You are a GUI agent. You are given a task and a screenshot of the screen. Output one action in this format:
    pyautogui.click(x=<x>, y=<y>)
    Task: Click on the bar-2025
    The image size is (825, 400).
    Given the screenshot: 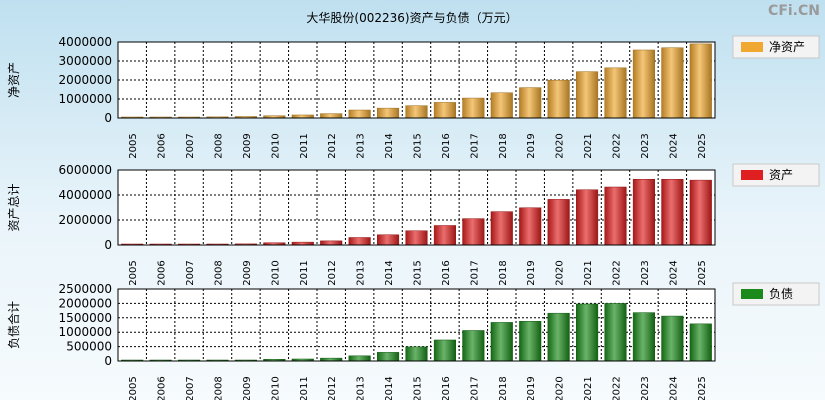 What is the action you would take?
    pyautogui.click(x=700, y=342)
    